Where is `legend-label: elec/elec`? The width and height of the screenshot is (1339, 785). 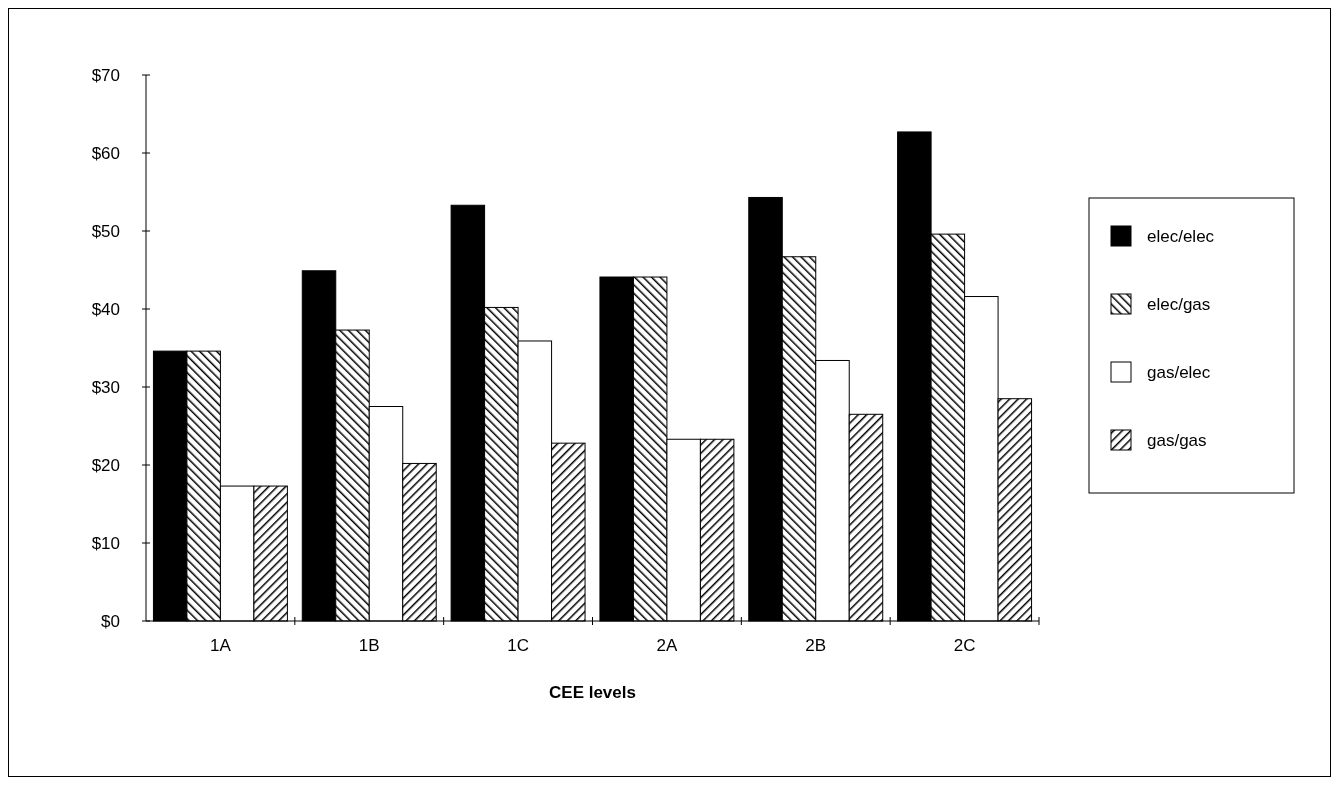
legend-label: elec/elec is located at coordinates (1181, 236).